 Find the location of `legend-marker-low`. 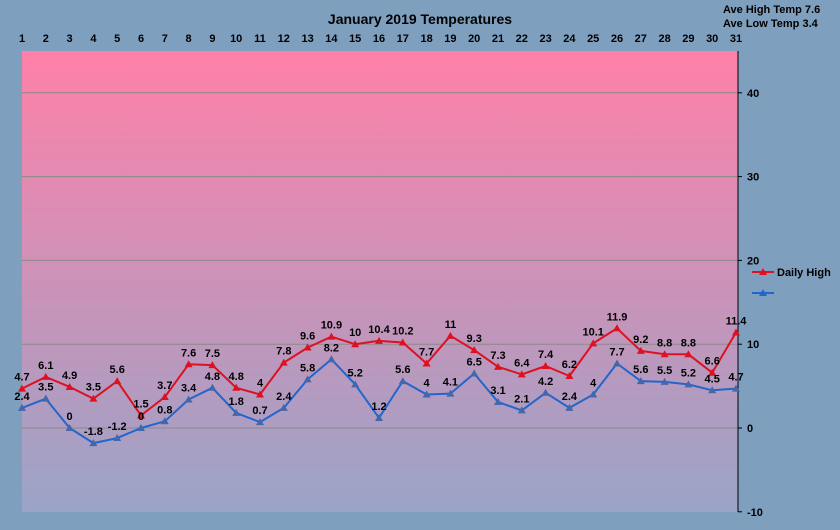

legend-marker-low is located at coordinates (763, 292).